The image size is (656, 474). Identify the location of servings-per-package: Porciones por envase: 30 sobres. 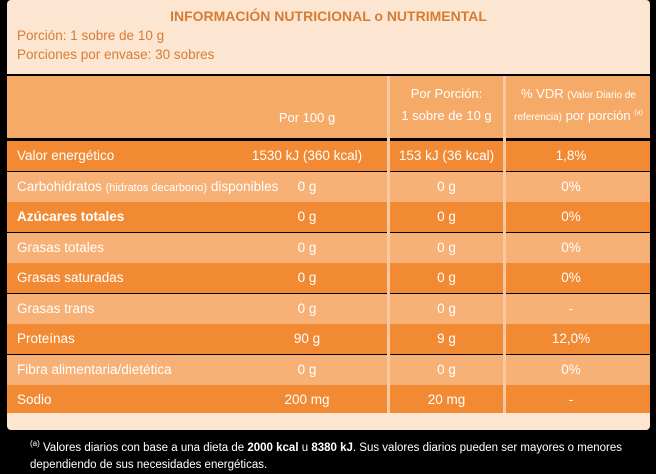
(116, 54).